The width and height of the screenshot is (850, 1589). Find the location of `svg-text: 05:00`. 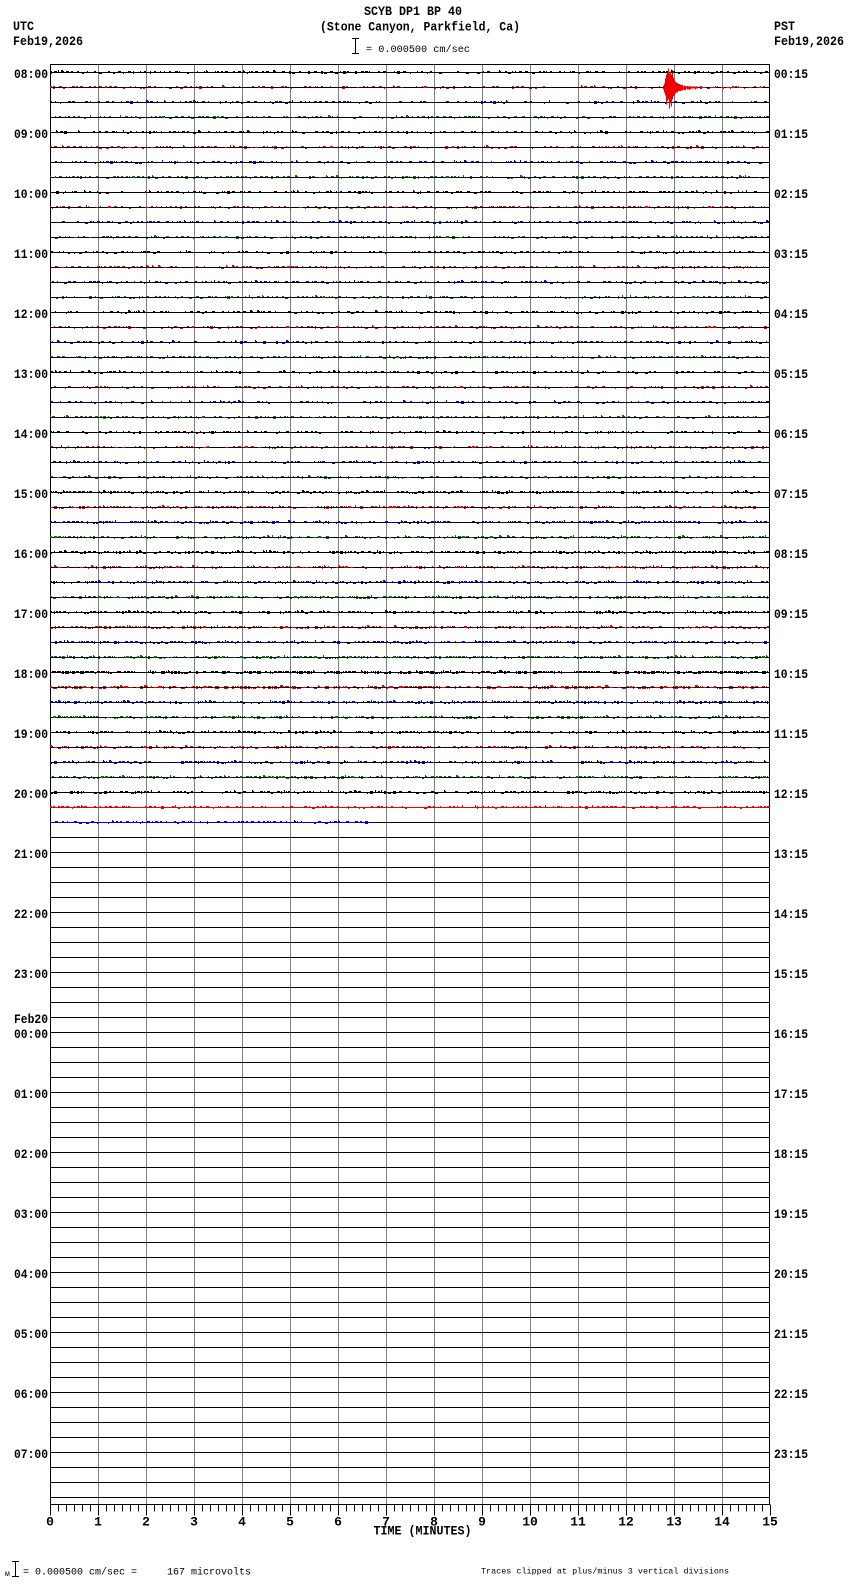

svg-text: 05:00 is located at coordinates (31, 1334).